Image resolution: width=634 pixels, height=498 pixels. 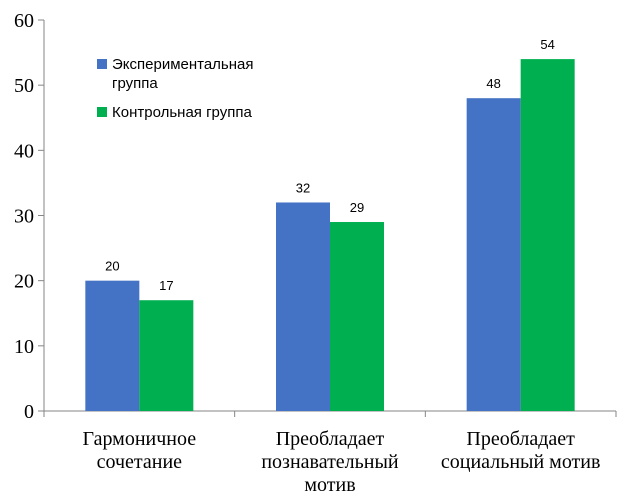 I want to click on x-category-label: познавательный, so click(x=330, y=462).